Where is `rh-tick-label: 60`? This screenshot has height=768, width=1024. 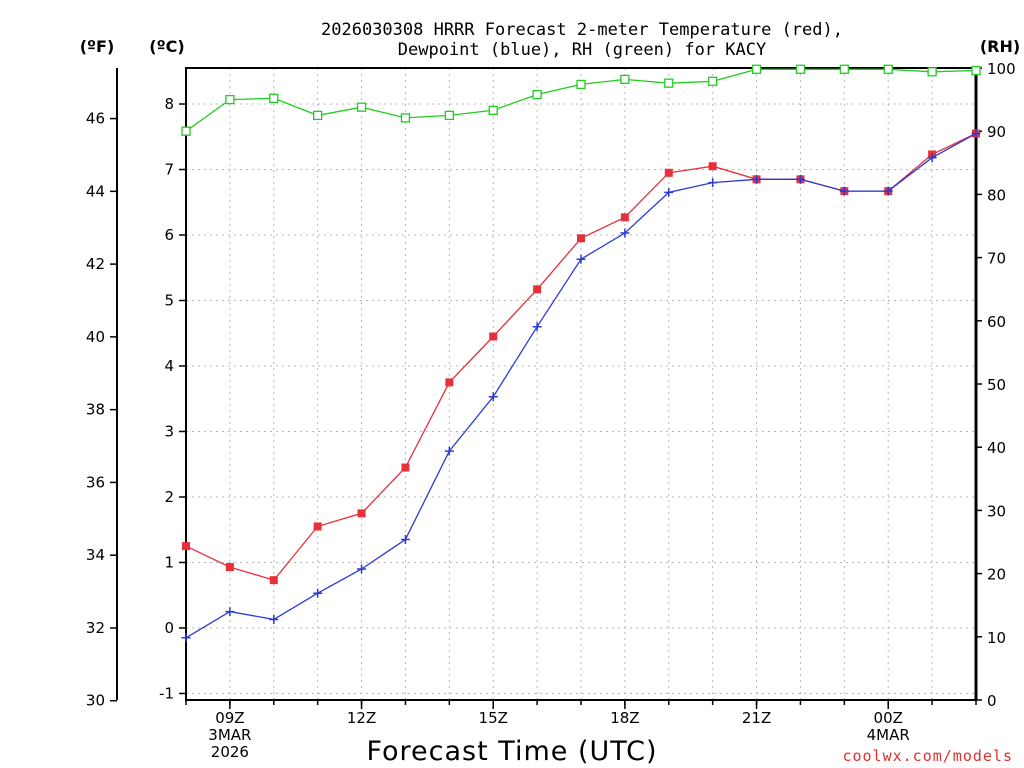
rh-tick-label: 60 is located at coordinates (996, 322).